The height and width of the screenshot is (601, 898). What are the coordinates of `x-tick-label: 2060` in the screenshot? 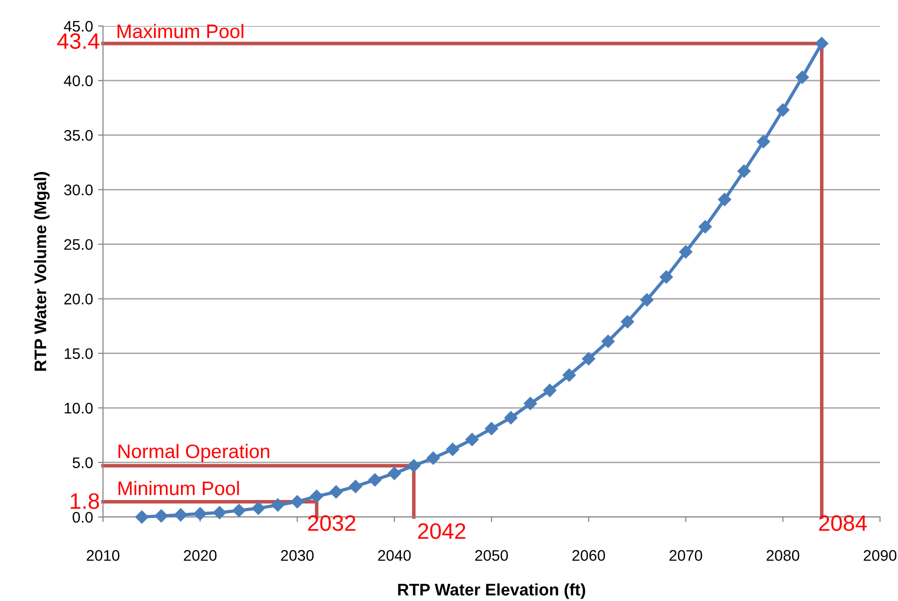 It's located at (589, 555).